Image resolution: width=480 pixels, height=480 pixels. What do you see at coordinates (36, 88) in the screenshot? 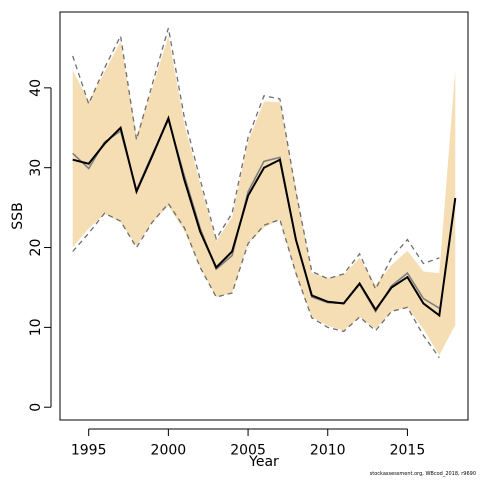
I see `y-tick-label: 40` at bounding box center [36, 88].